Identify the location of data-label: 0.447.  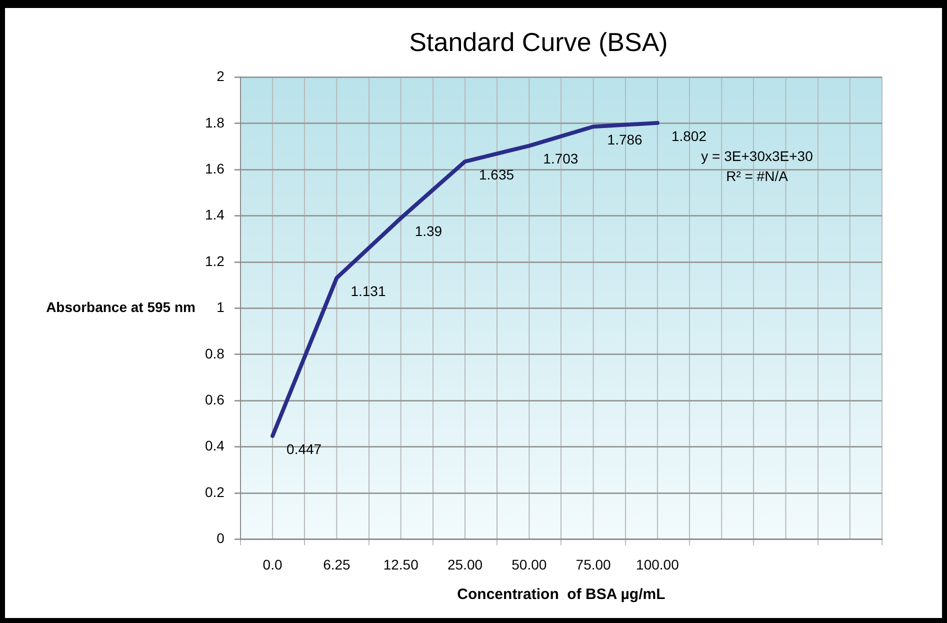
(304, 448).